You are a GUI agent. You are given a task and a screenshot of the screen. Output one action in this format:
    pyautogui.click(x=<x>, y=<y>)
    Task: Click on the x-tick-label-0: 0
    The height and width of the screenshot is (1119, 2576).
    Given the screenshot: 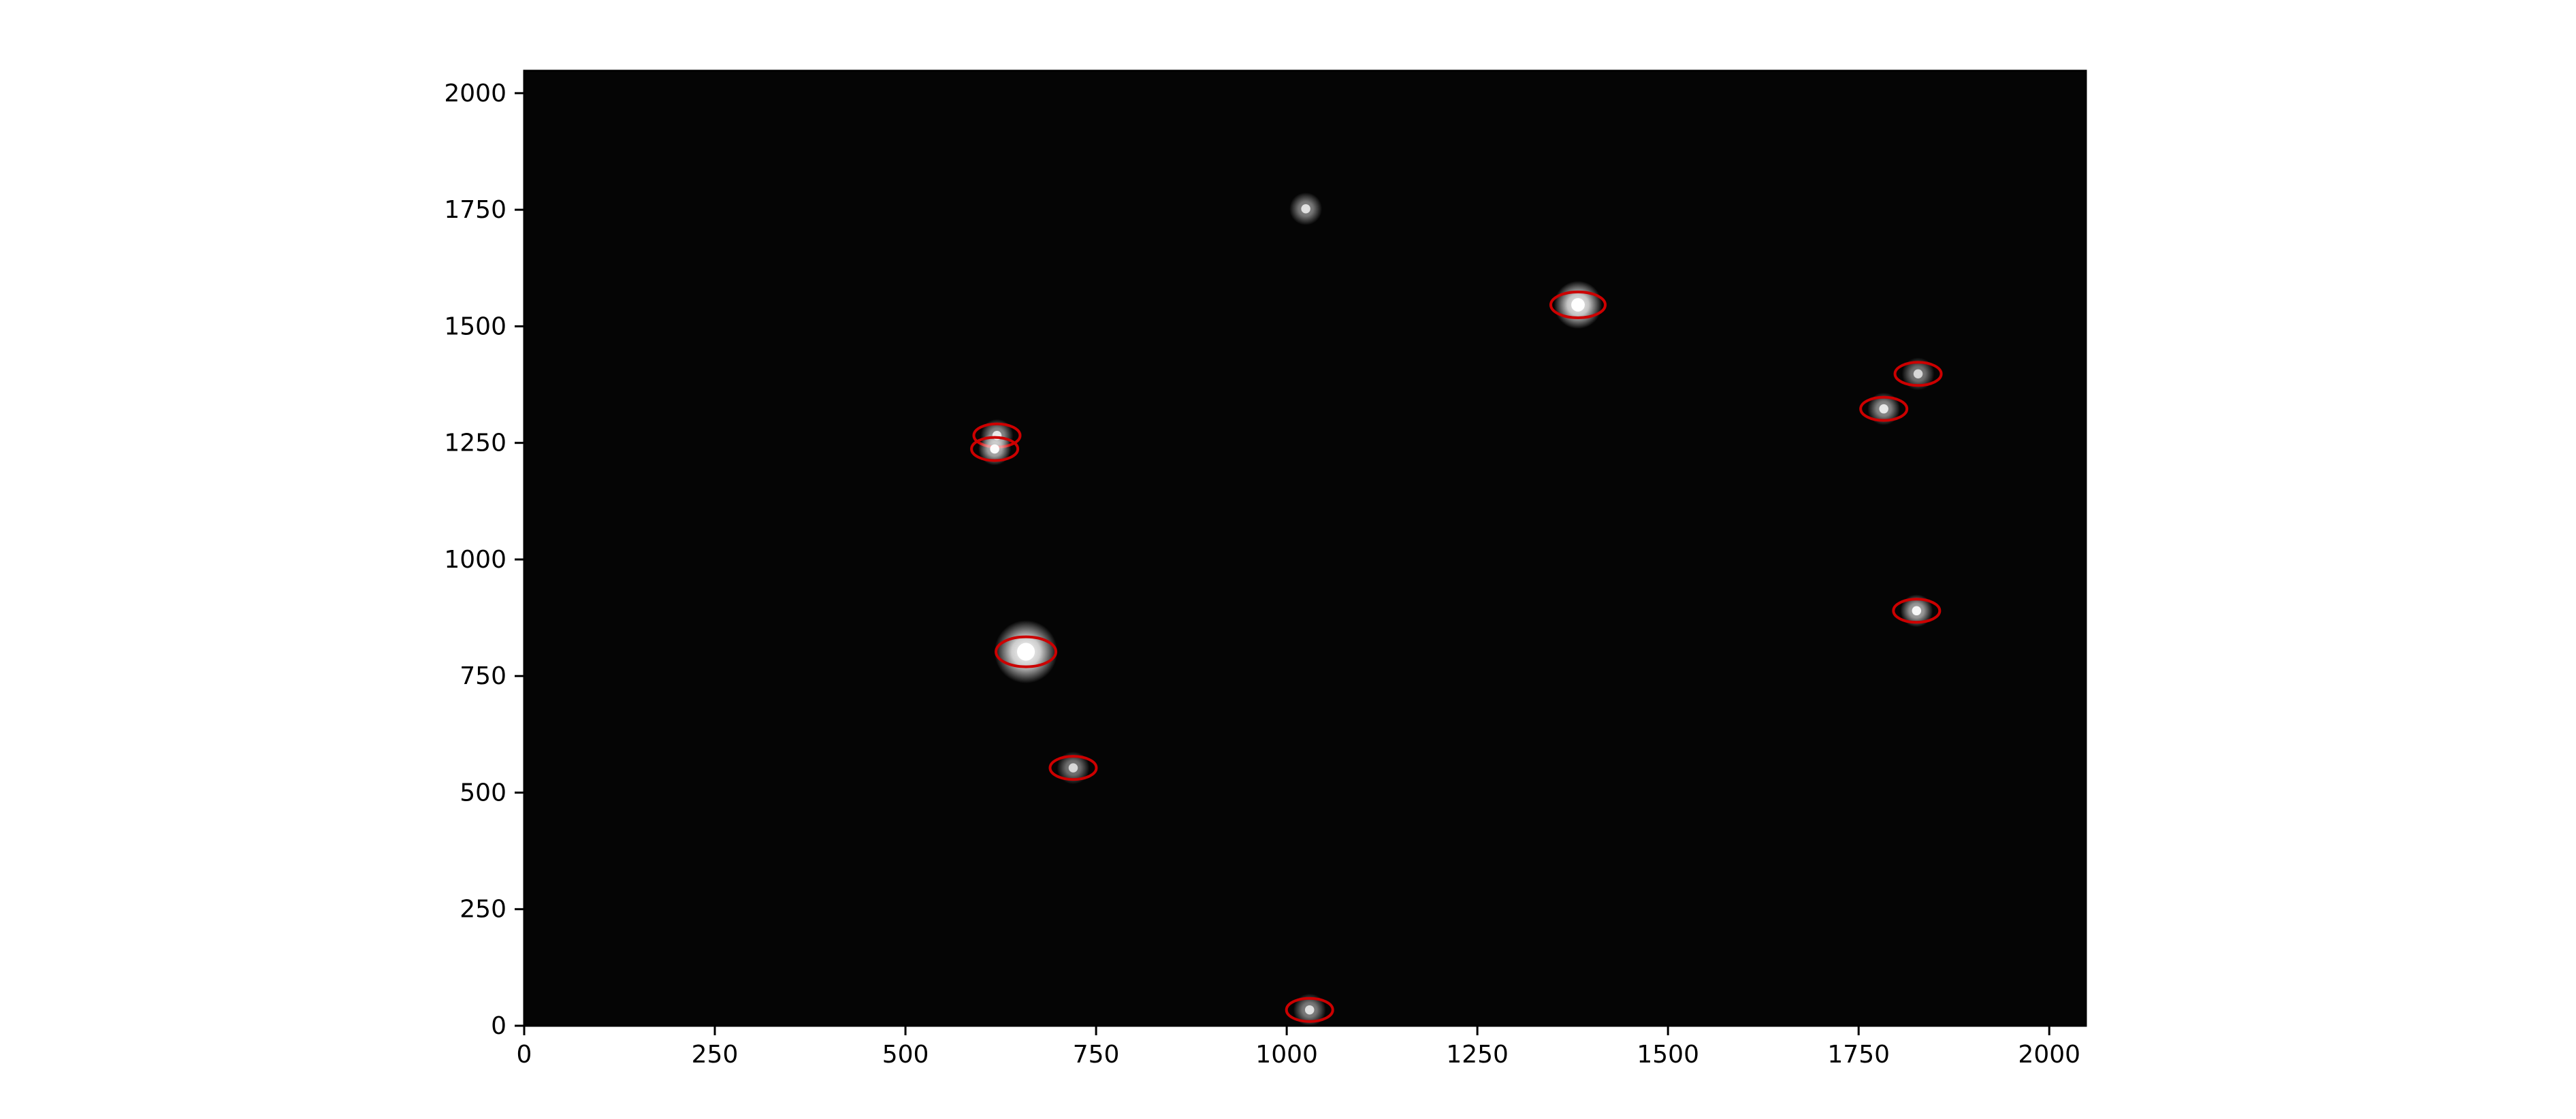 What is the action you would take?
    pyautogui.click(x=524, y=1055)
    